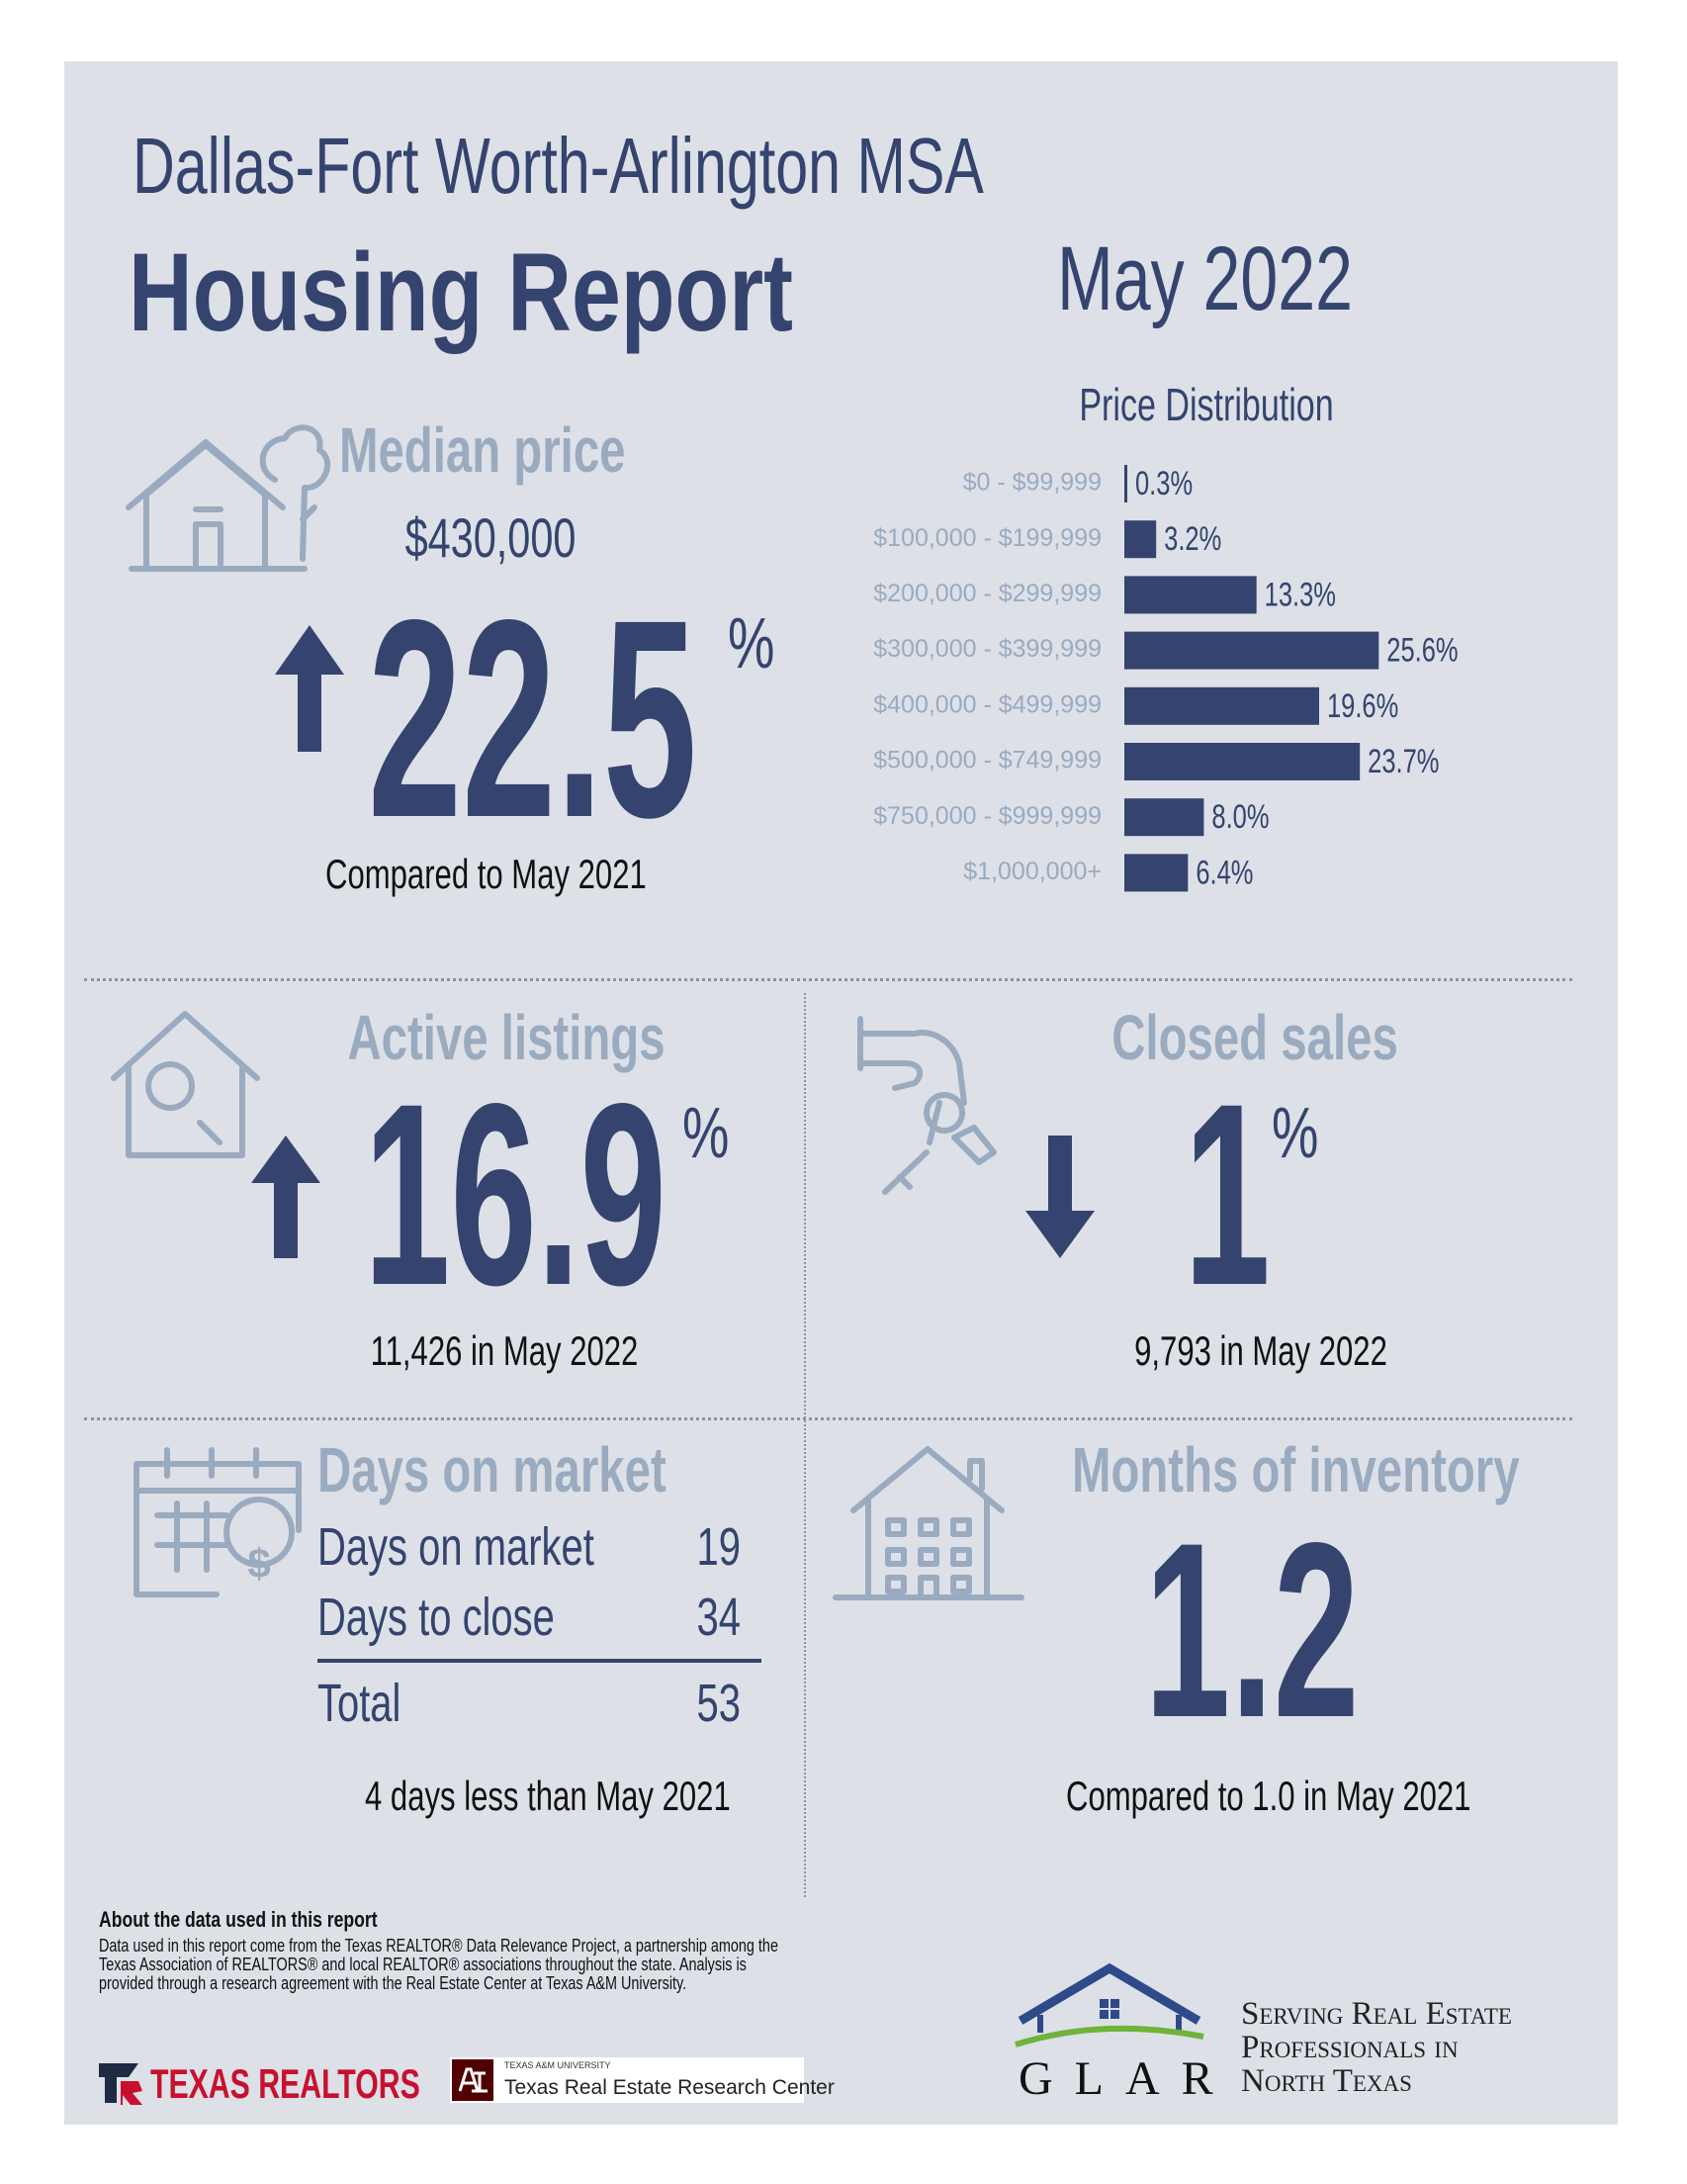  I want to click on category-label: $1,000,000+, so click(1032, 871).